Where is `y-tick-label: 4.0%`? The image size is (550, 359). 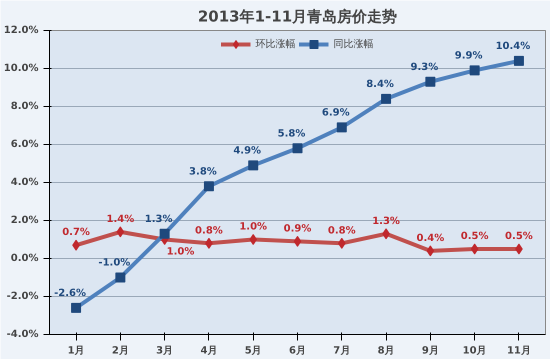 y-tick-label: 4.0% is located at coordinates (24, 182).